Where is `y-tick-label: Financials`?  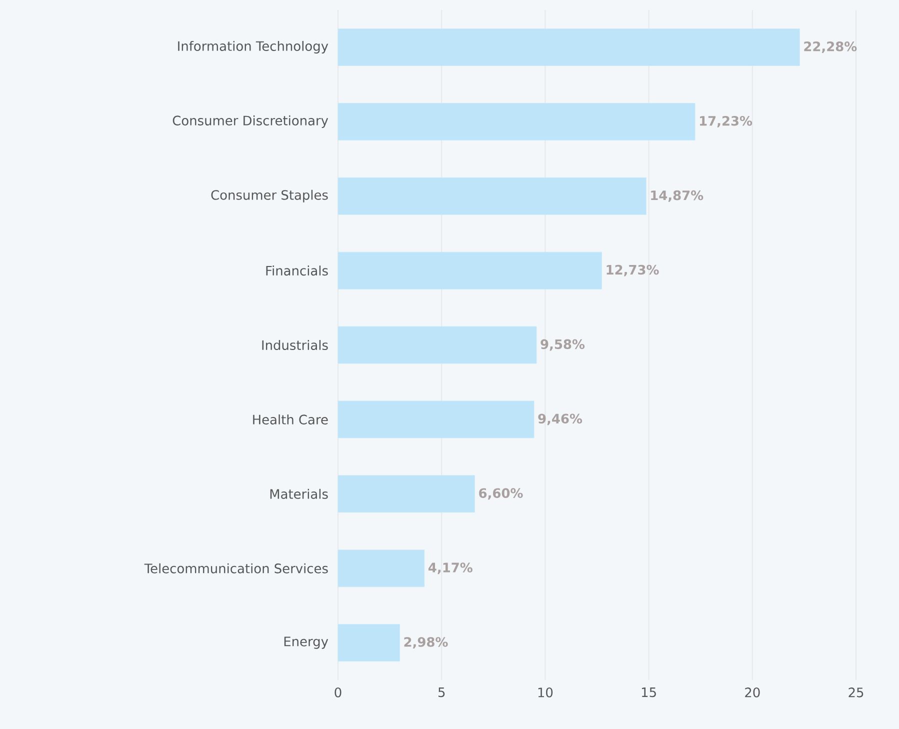
y-tick-label: Financials is located at coordinates (297, 271).